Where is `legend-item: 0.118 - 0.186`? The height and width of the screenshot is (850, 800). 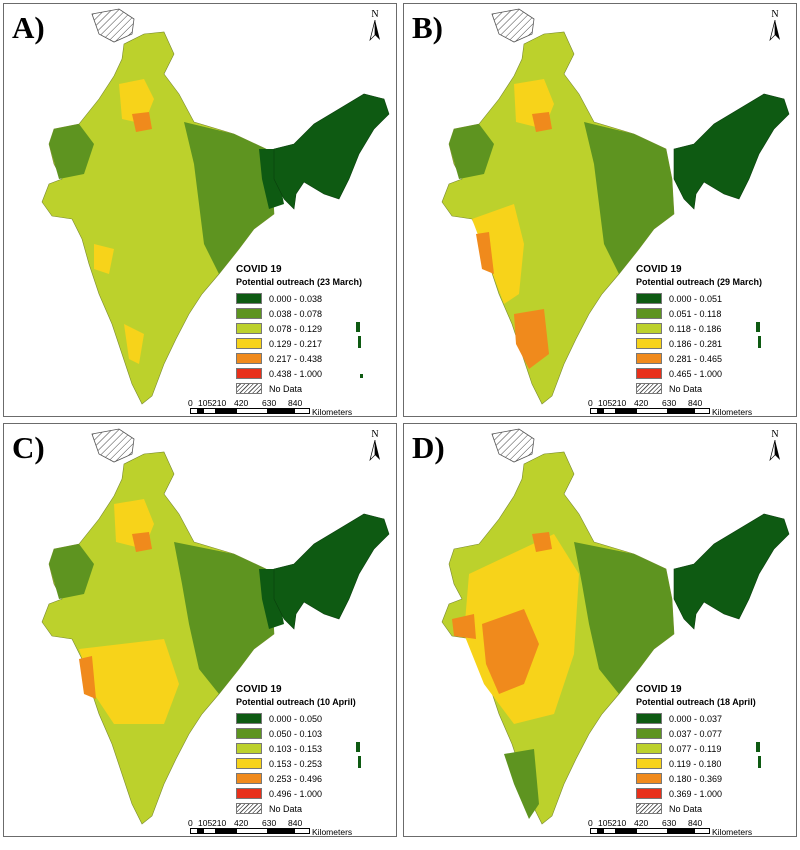
legend-item: 0.118 - 0.186 is located at coordinates (699, 328).